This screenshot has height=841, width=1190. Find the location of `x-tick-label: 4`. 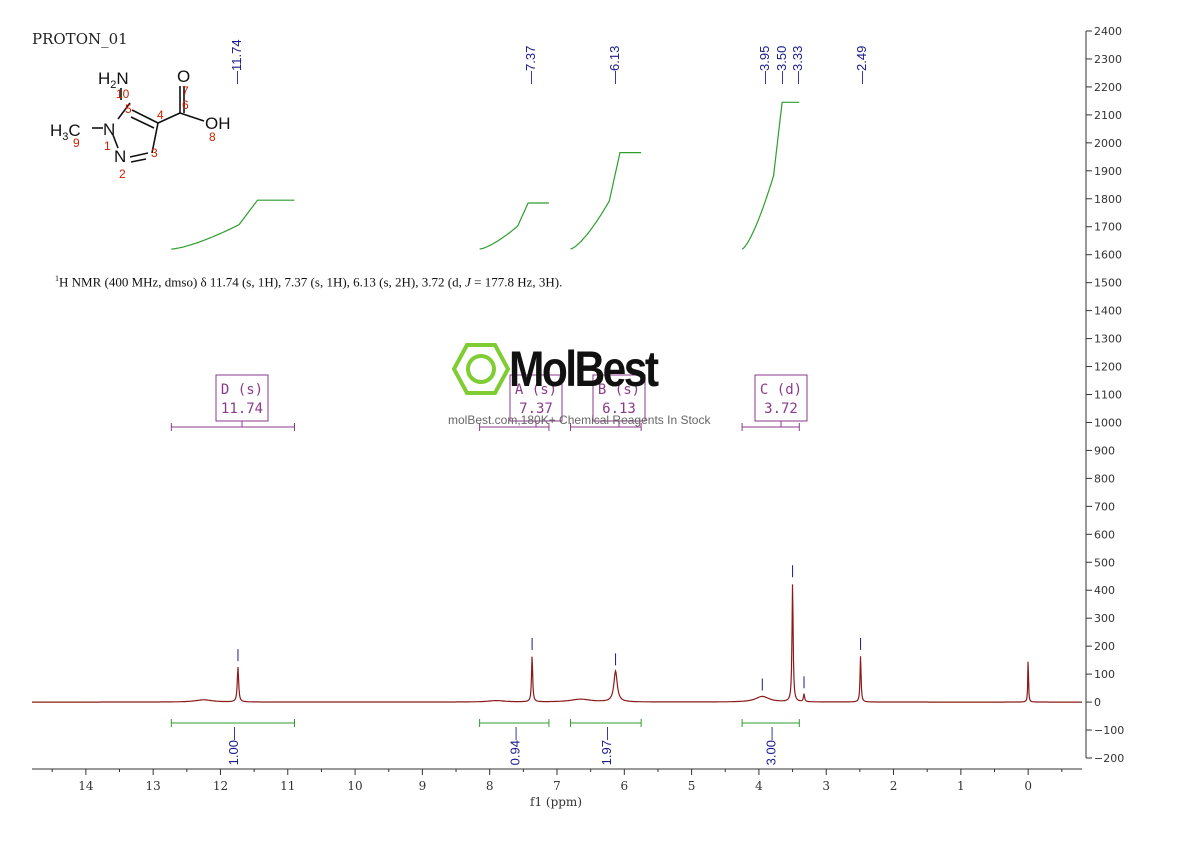

x-tick-label: 4 is located at coordinates (759, 786).